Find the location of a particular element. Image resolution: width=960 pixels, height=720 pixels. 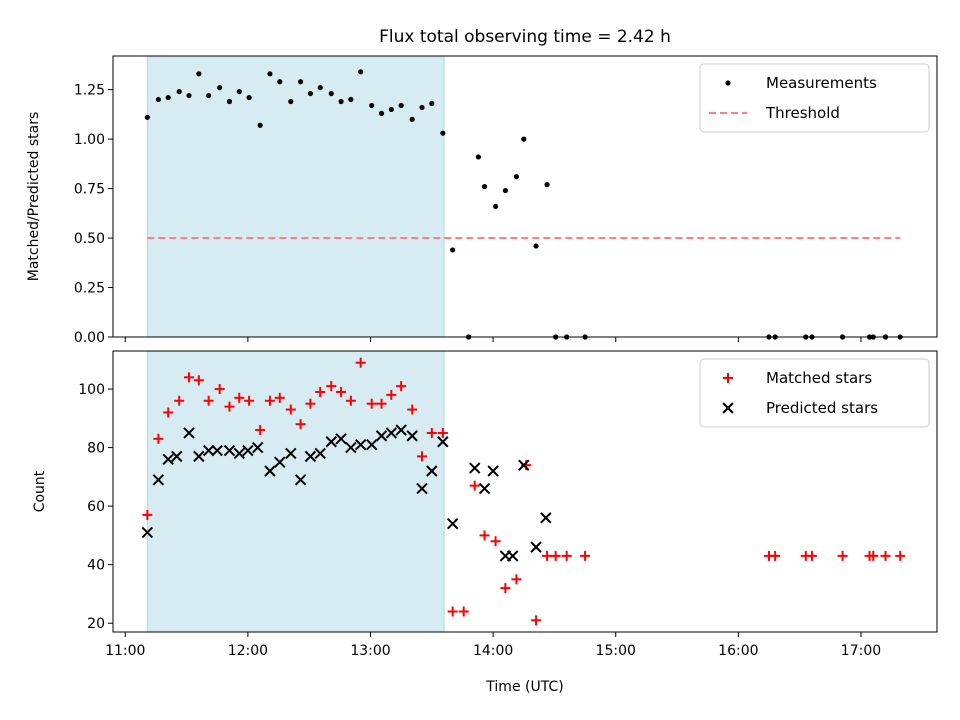

y-tick-label: 20 is located at coordinates (96, 624).